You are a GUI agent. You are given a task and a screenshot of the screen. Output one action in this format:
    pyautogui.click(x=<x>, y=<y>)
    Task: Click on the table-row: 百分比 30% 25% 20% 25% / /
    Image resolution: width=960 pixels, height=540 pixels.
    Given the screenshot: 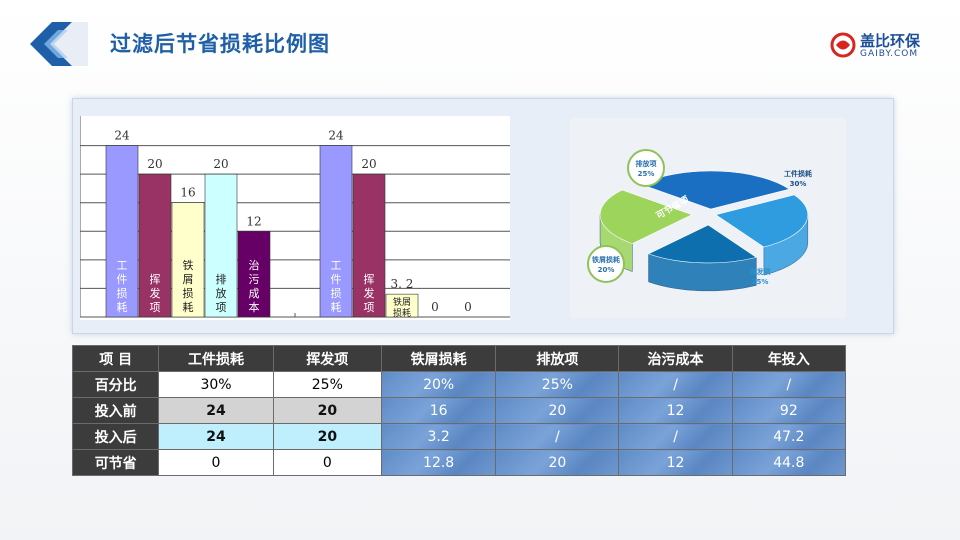 What is the action you would take?
    pyautogui.click(x=459, y=384)
    